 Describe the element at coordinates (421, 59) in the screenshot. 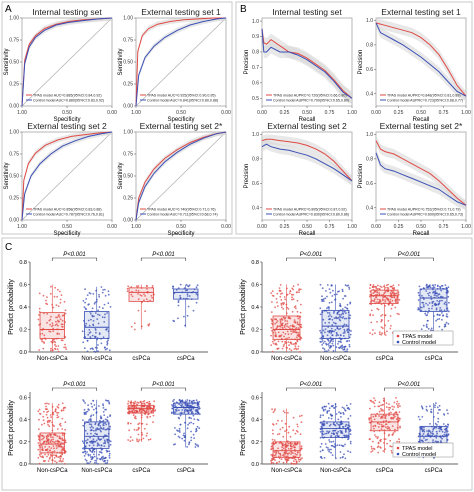

I see `pr-ext1-series-tpas` at that location.